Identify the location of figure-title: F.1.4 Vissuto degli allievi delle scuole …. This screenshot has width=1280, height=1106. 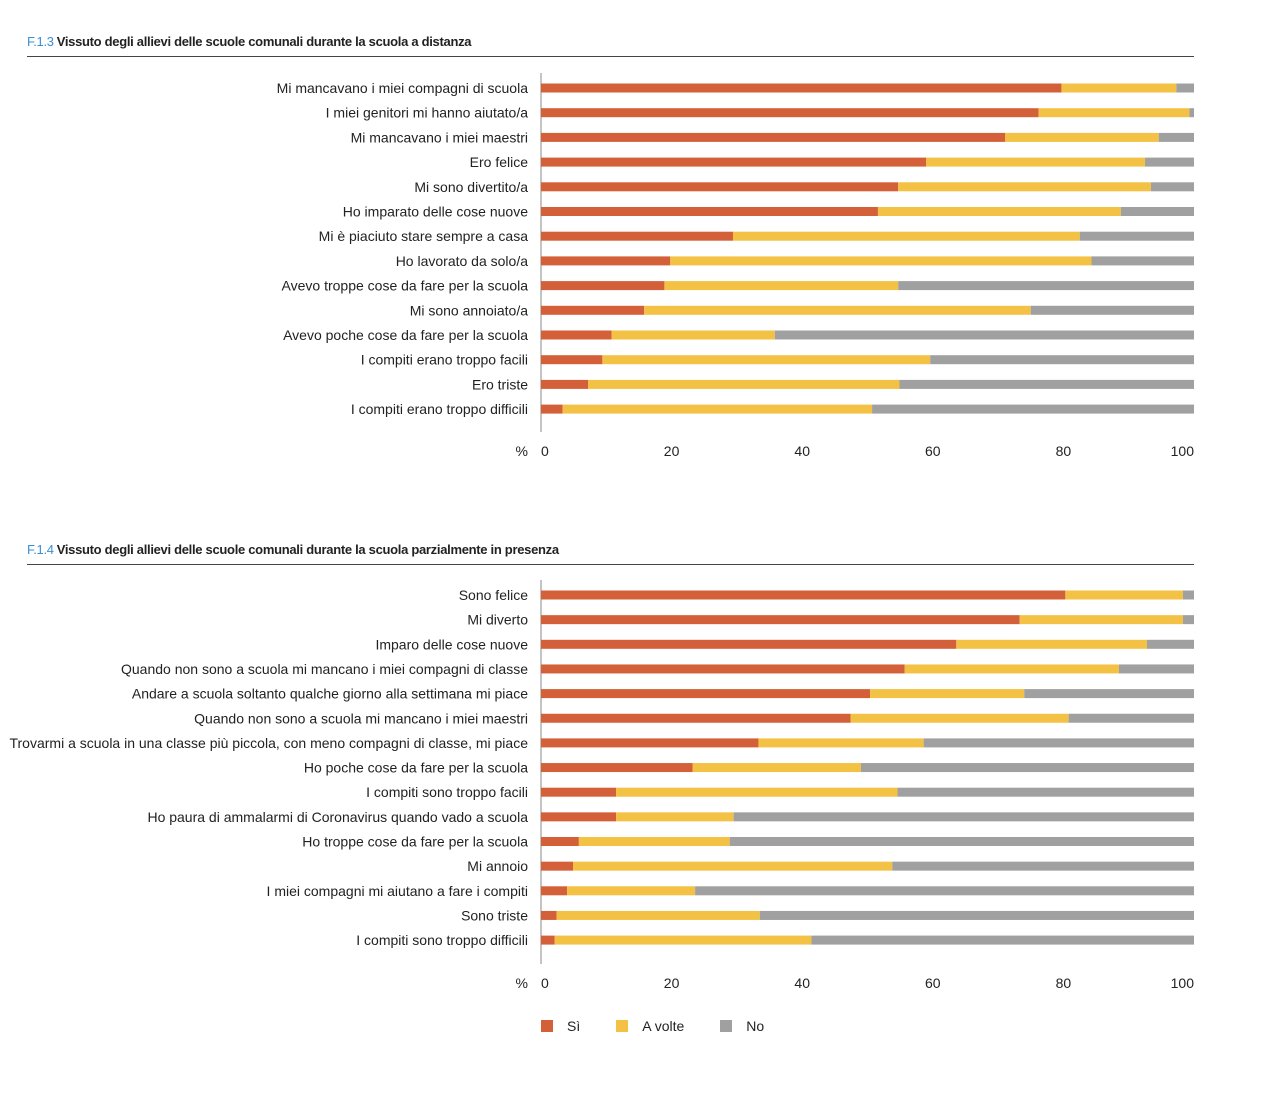
(293, 549).